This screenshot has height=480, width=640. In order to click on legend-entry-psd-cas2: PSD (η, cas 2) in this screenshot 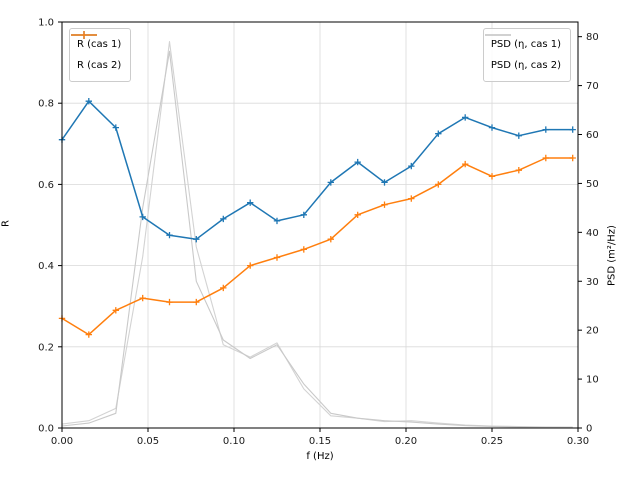, I will do `click(522, 55)`.